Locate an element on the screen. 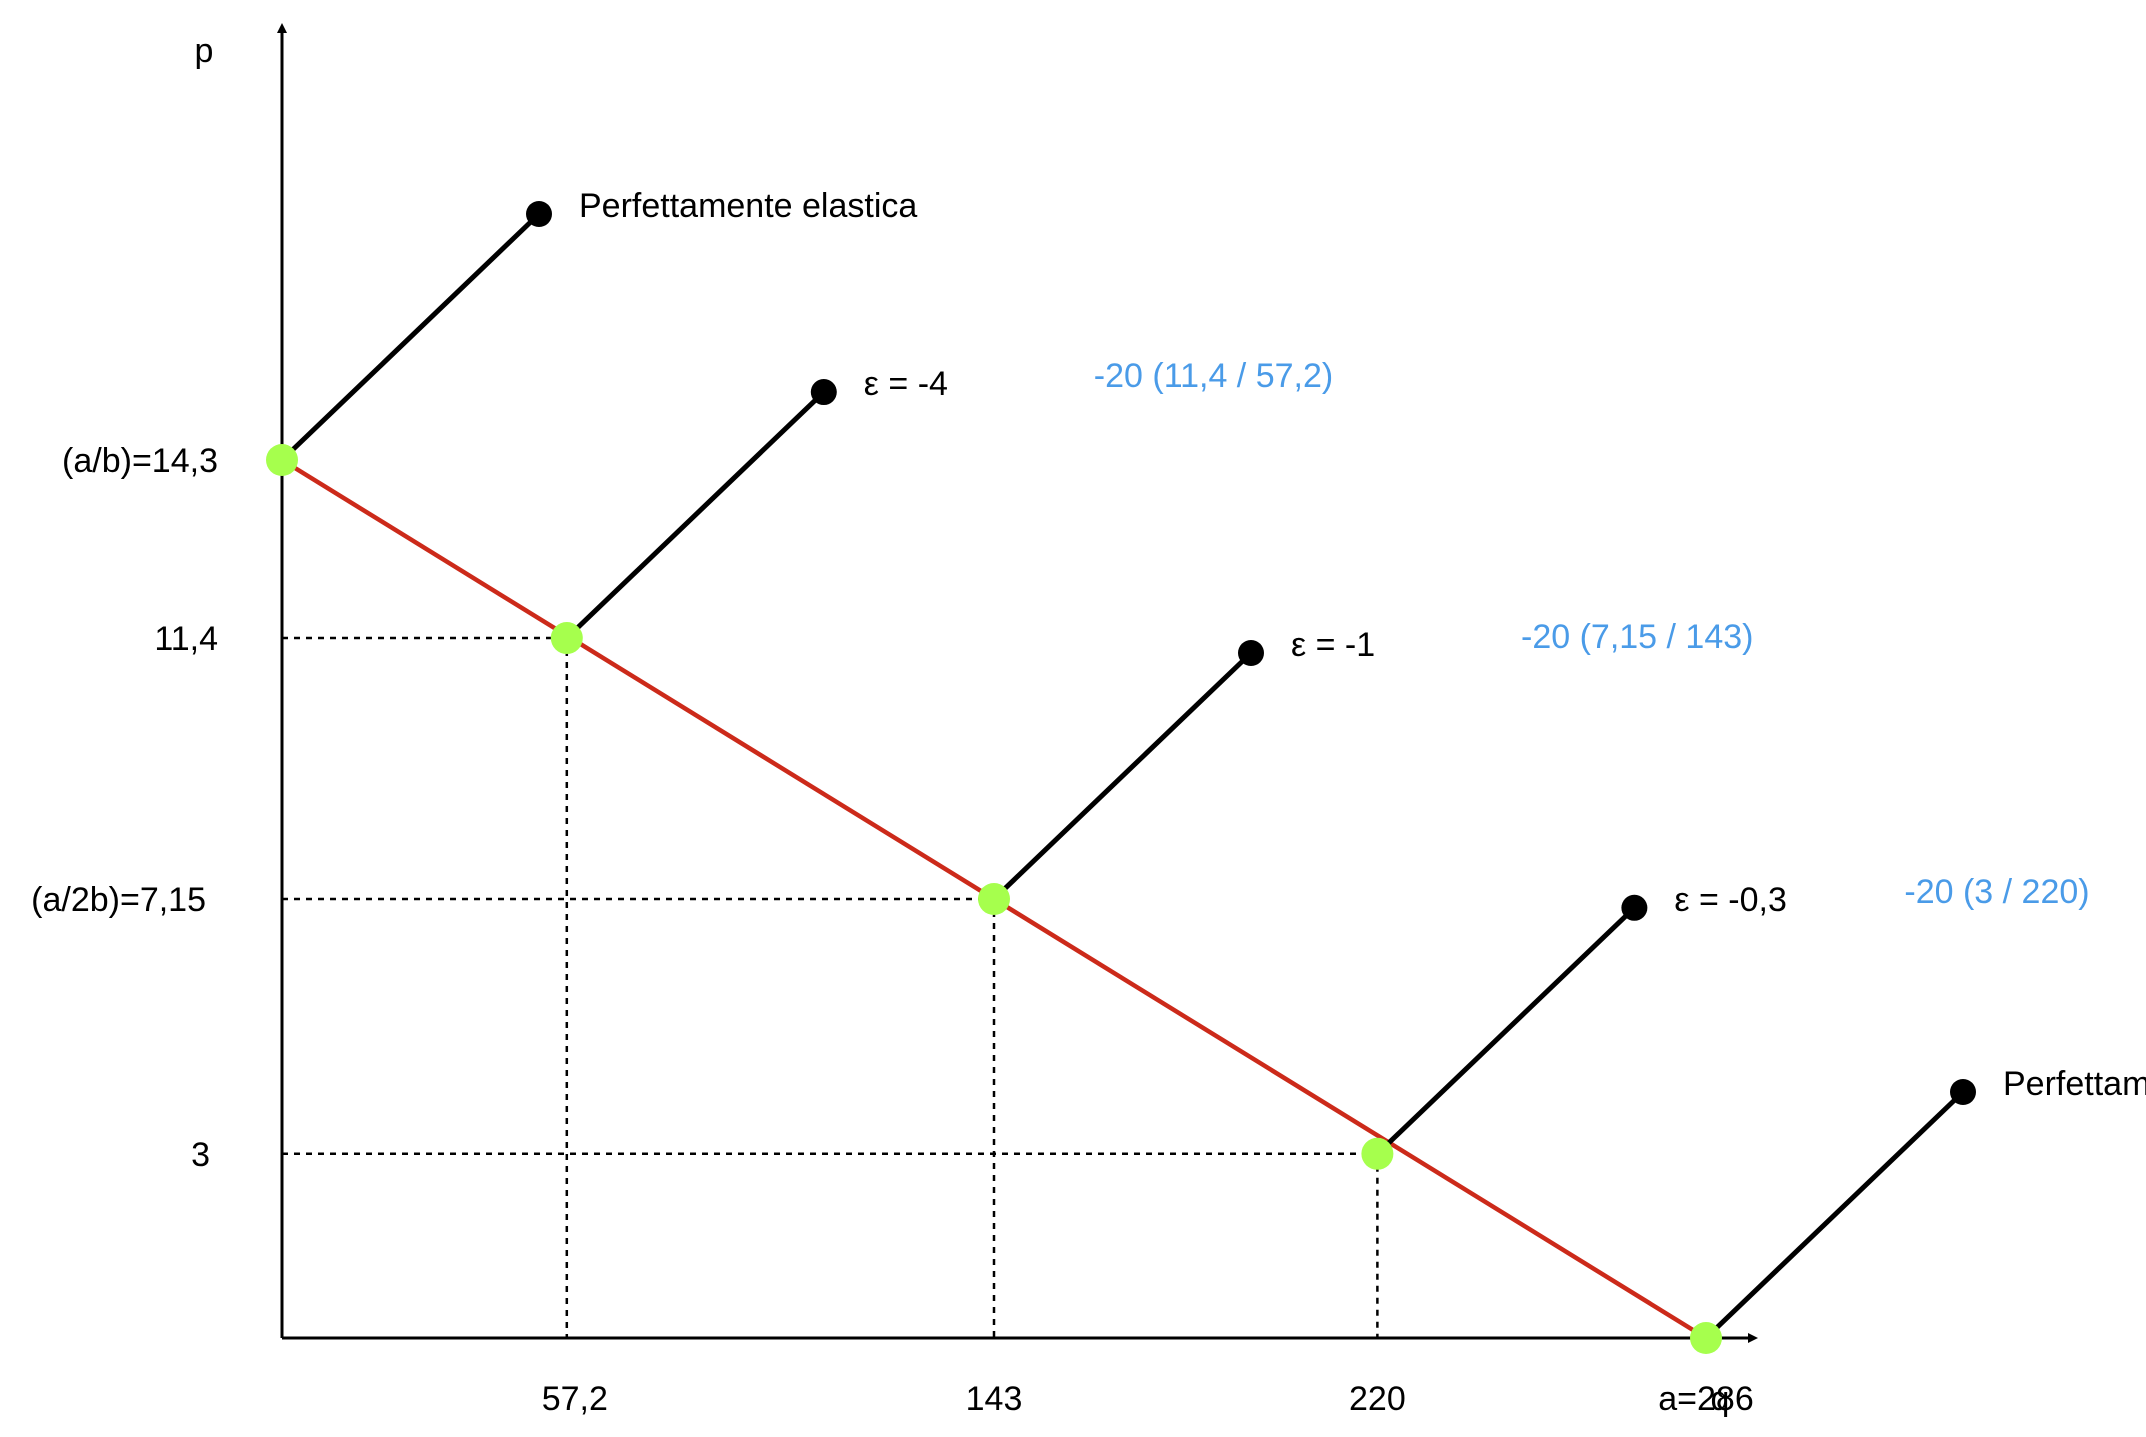  elasticity-calc-2: -20 (7,15 / 143) is located at coordinates (1637, 637).